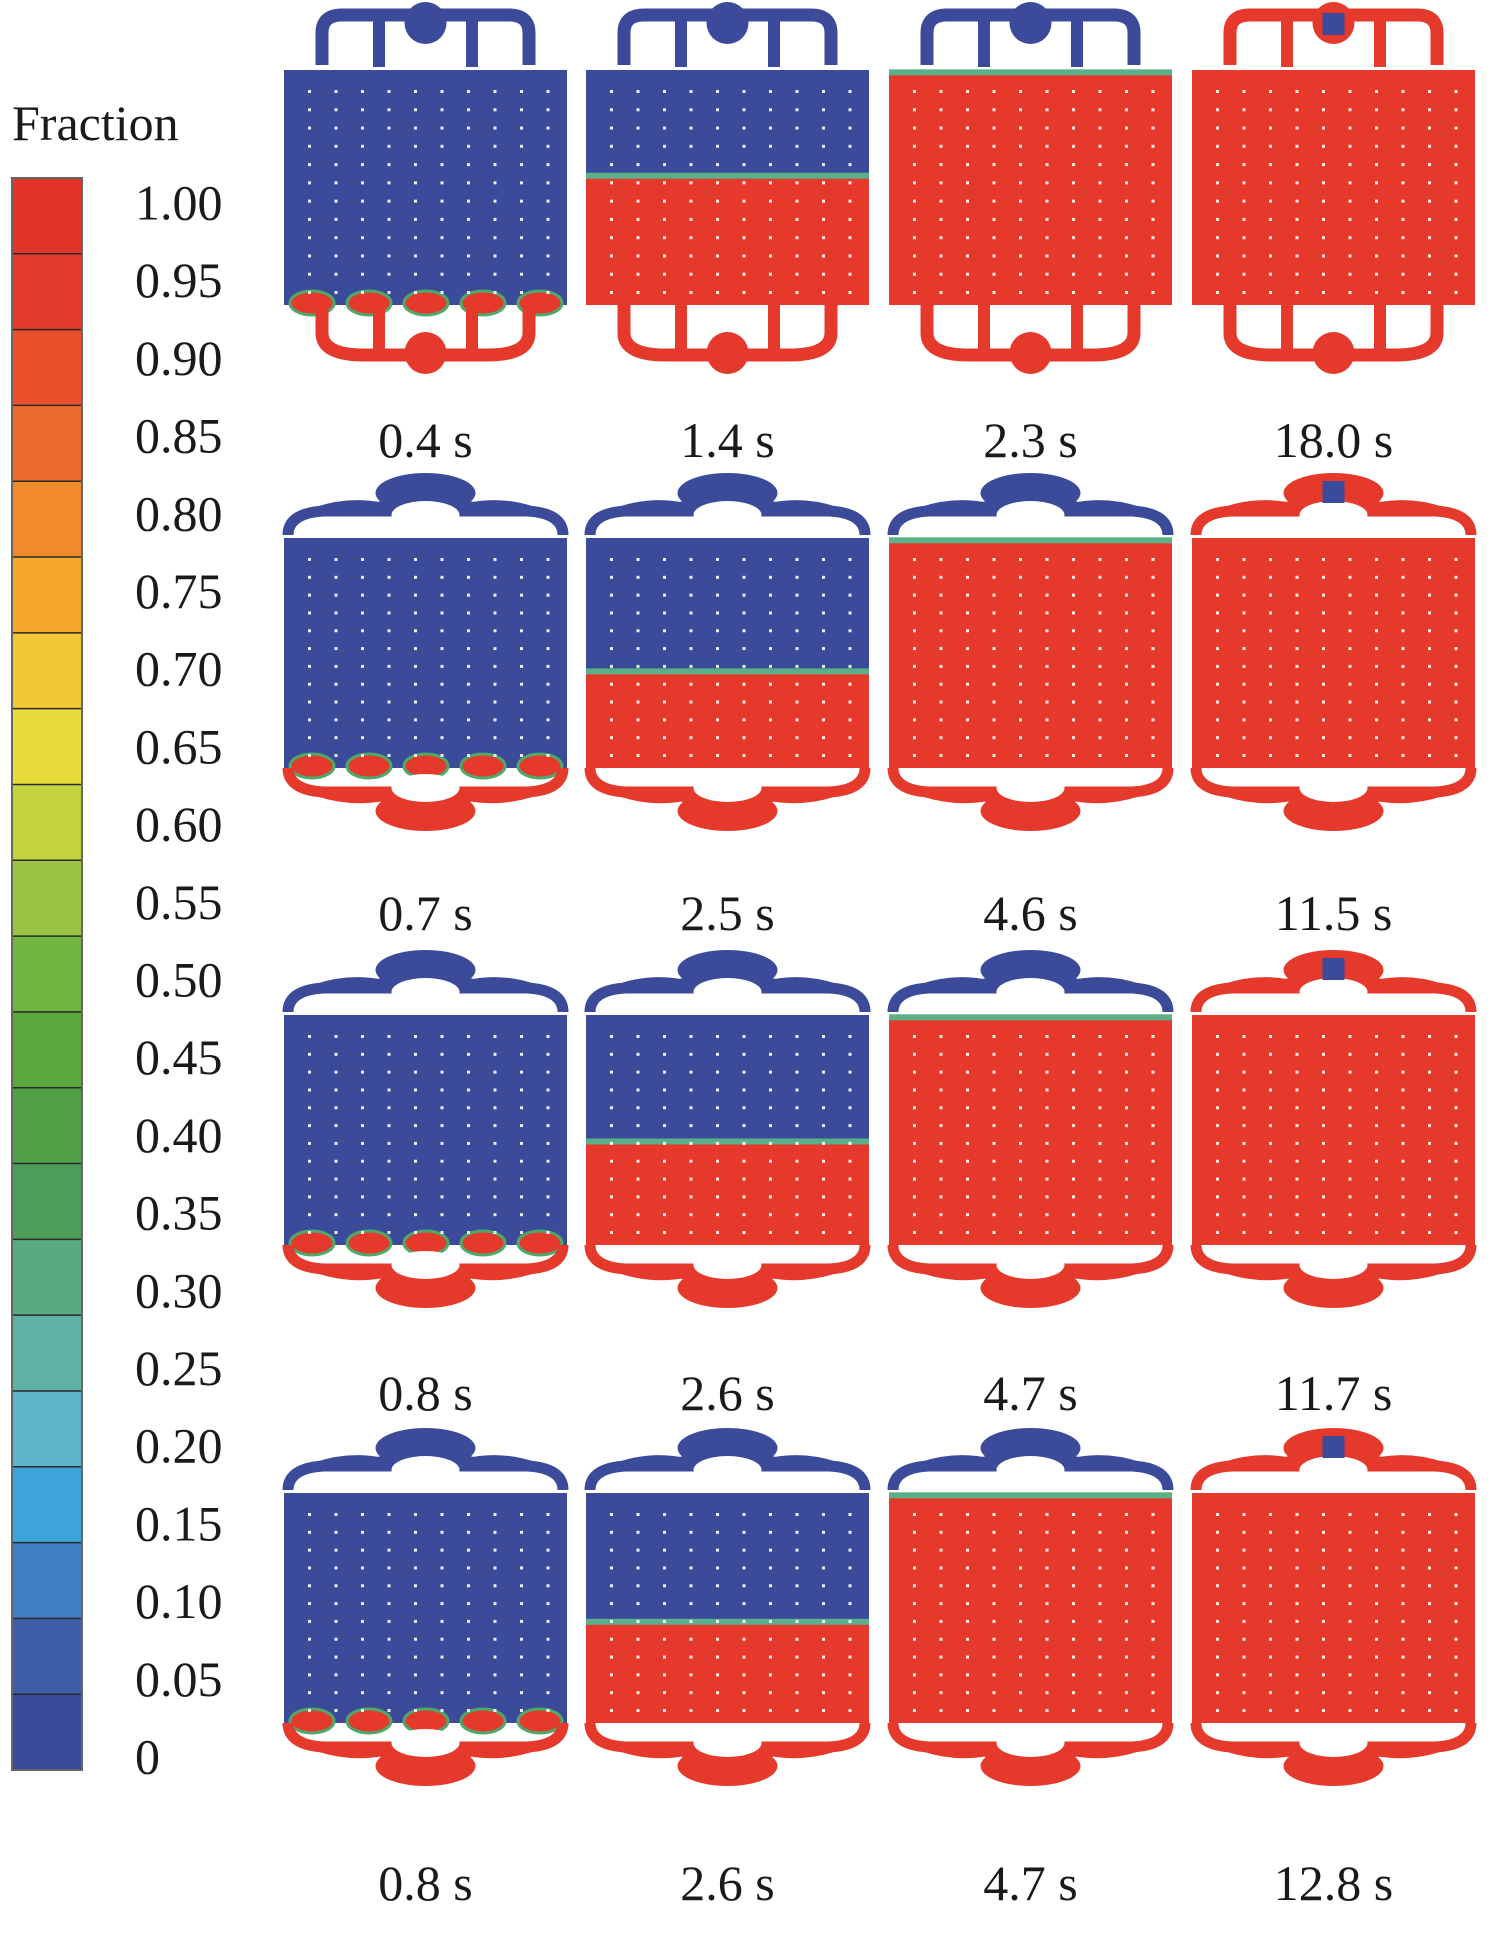 The height and width of the screenshot is (1942, 1493). Describe the element at coordinates (982, 1750) in the screenshot. I see `distributor-channel` at that location.